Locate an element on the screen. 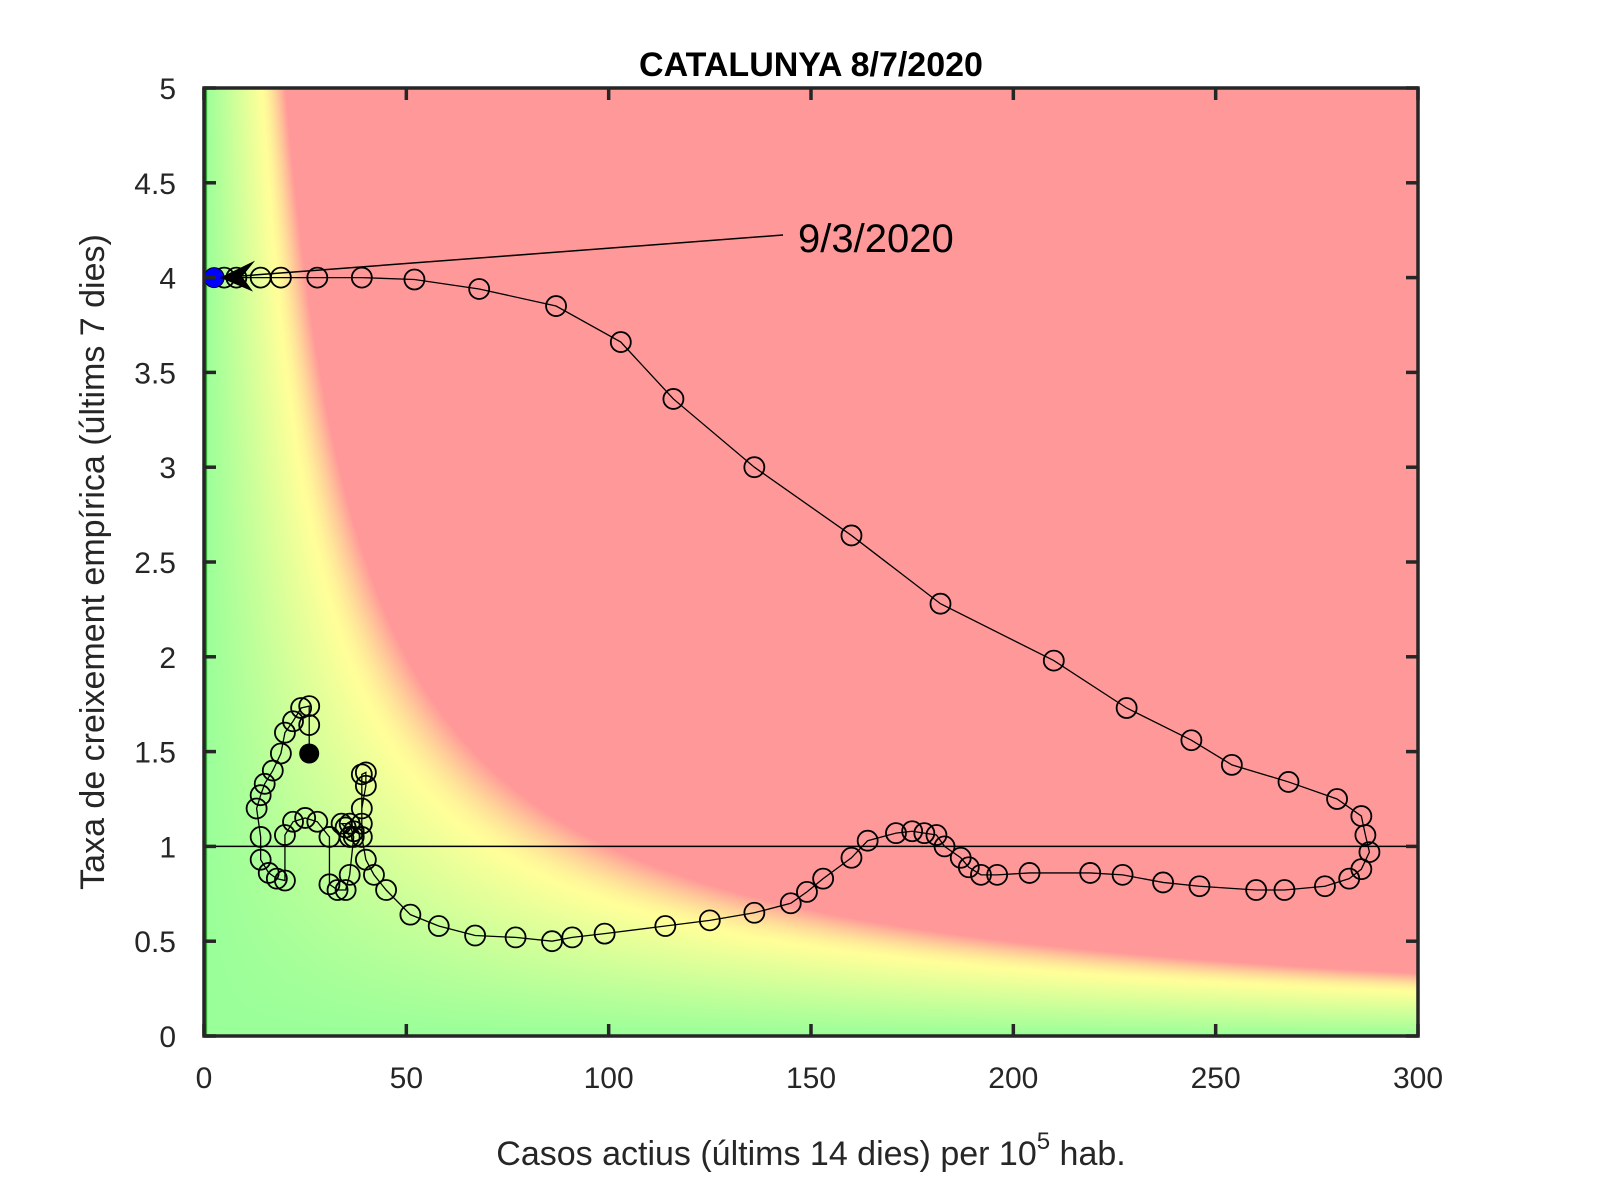  y-tick-label: 1 is located at coordinates (167, 847).